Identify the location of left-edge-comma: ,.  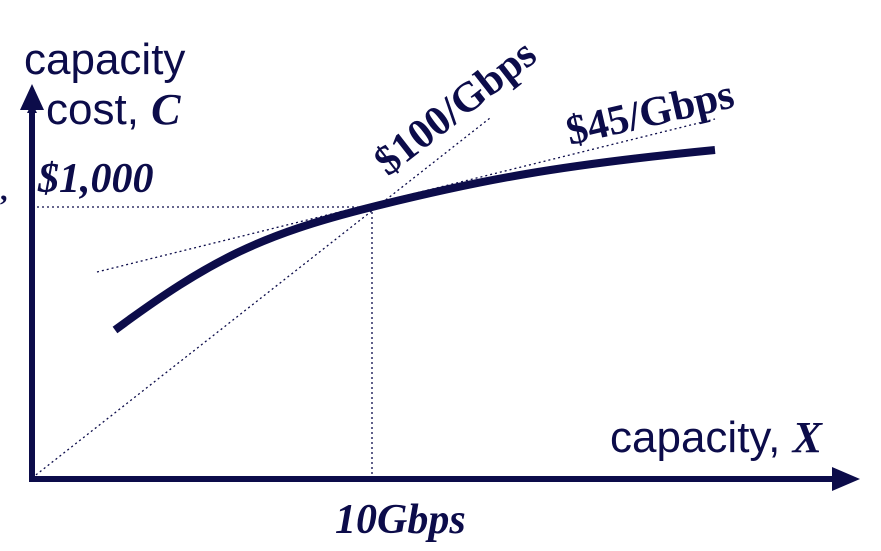
(4, 190).